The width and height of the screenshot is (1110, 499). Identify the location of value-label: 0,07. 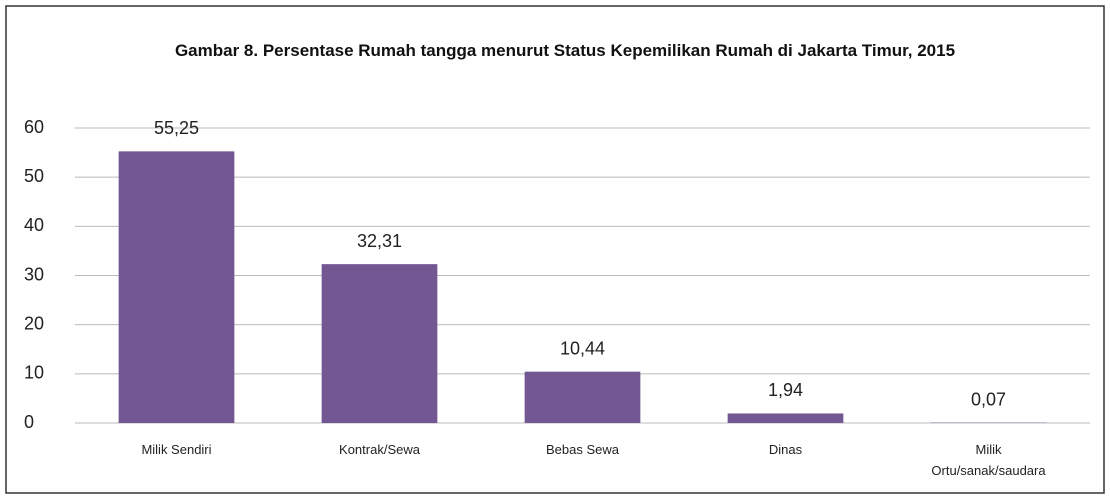
(988, 399).